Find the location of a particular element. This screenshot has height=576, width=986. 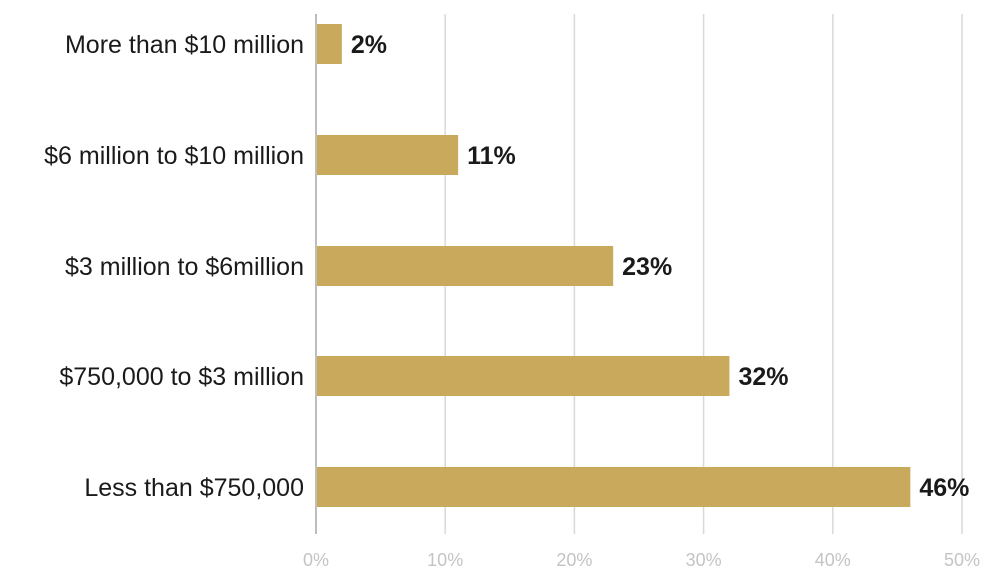

x-tick-label: 10% is located at coordinates (445, 560).